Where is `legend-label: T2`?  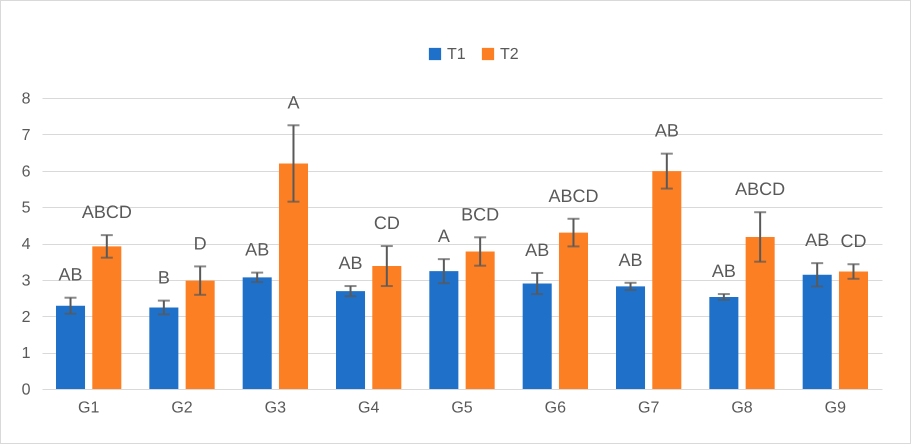 legend-label: T2 is located at coordinates (509, 54).